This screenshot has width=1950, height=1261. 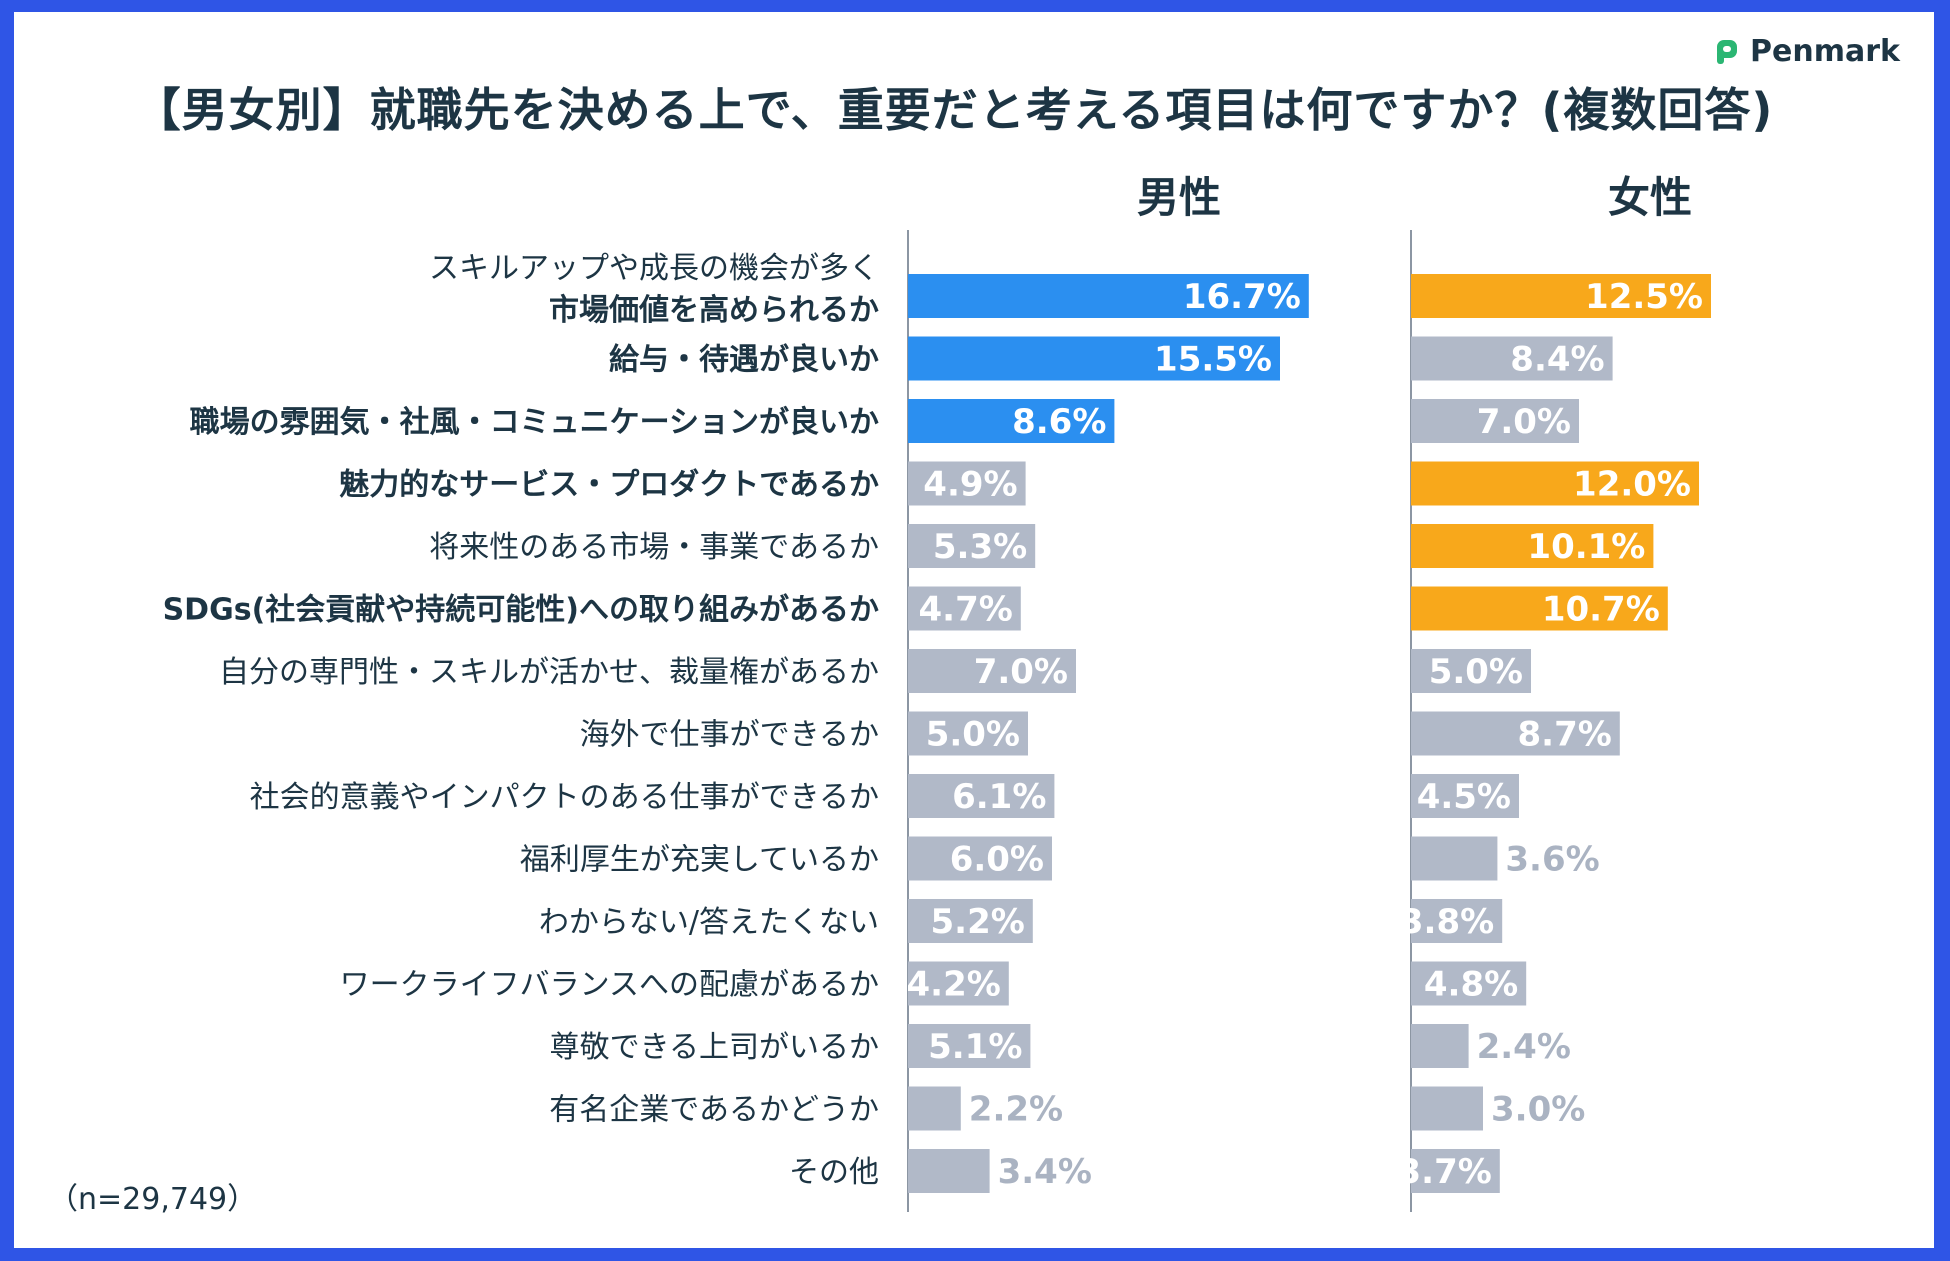 I want to click on chart-title: 【男女別】就職先を決める上で、重要だと考える項目は何ですか？(複数回答), so click(x=954, y=110).